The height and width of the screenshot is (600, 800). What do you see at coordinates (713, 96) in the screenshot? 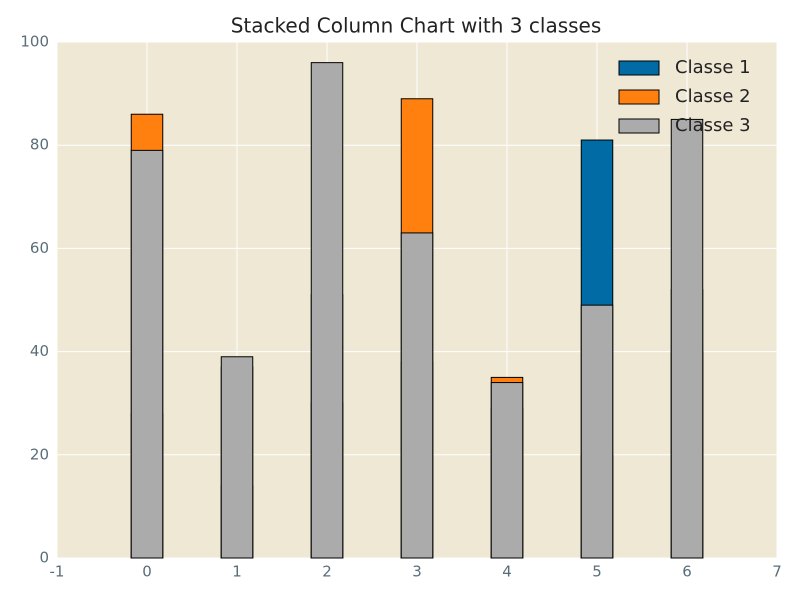
I see `legend-label: Classe 2` at bounding box center [713, 96].